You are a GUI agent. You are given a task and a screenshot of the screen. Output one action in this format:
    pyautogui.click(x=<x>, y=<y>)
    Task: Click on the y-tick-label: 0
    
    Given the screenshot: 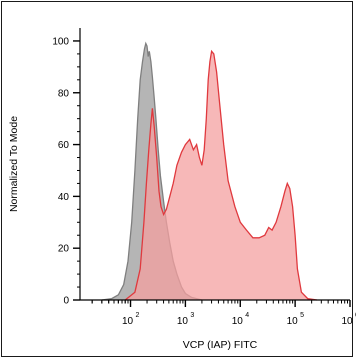 What is the action you would take?
    pyautogui.click(x=66, y=301)
    